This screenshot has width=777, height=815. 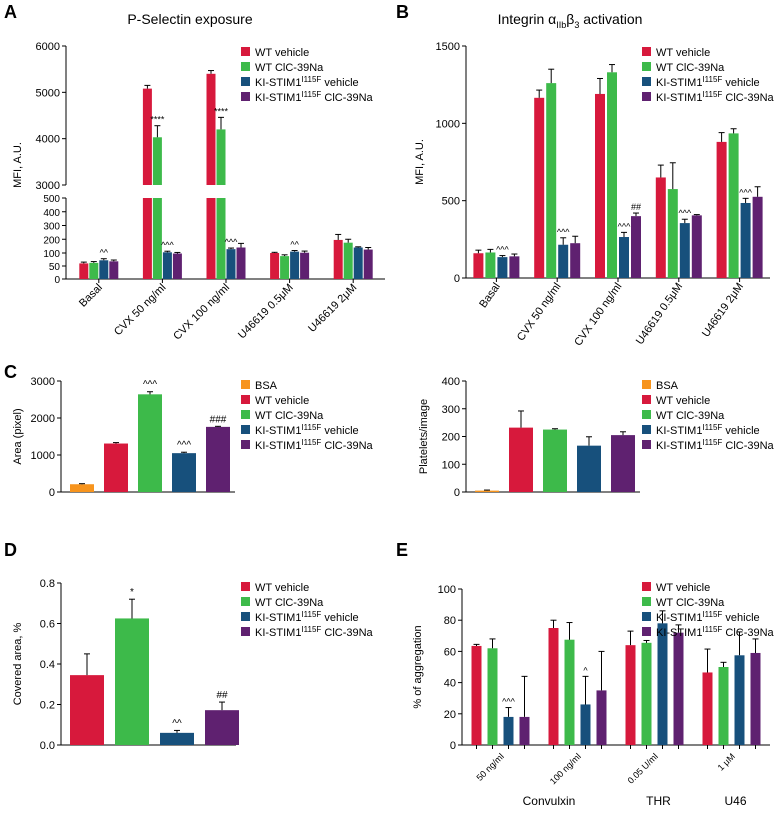 What do you see at coordinates (457, 493) in the screenshot?
I see `panel-c-right-y-tick-label: 0` at bounding box center [457, 493].